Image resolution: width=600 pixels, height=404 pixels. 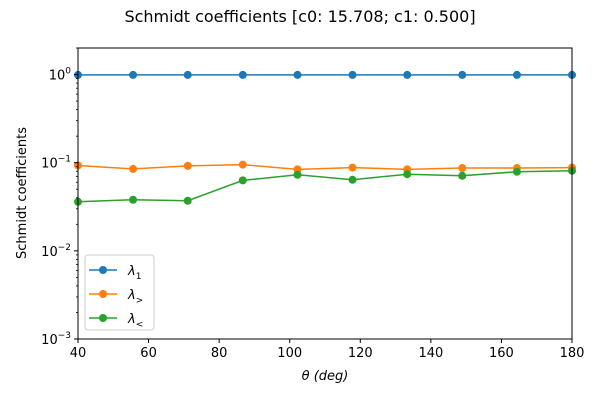 What do you see at coordinates (56, 339) in the screenshot?
I see `y-tick-label: 10⁻³` at bounding box center [56, 339].